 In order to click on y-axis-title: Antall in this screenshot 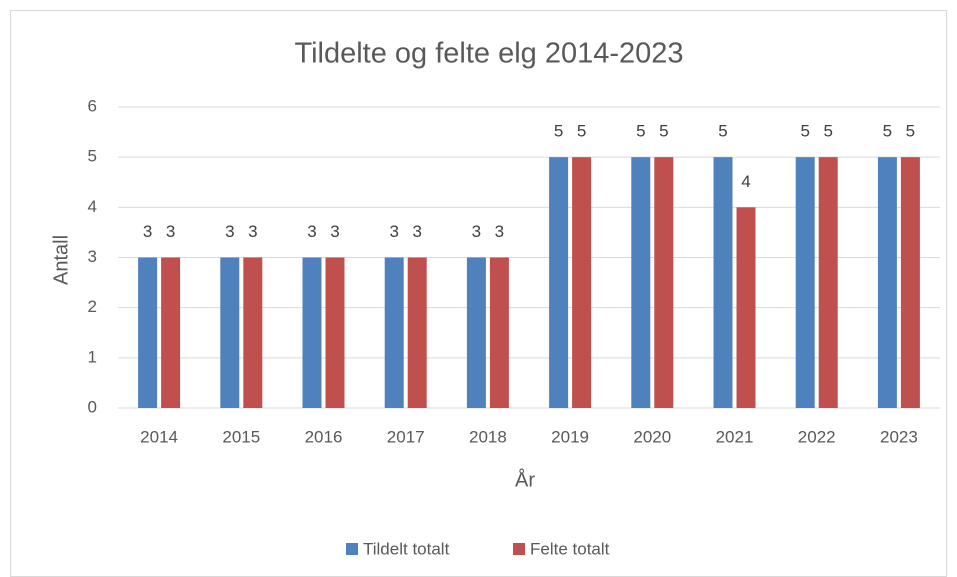, I will do `click(61, 260)`.